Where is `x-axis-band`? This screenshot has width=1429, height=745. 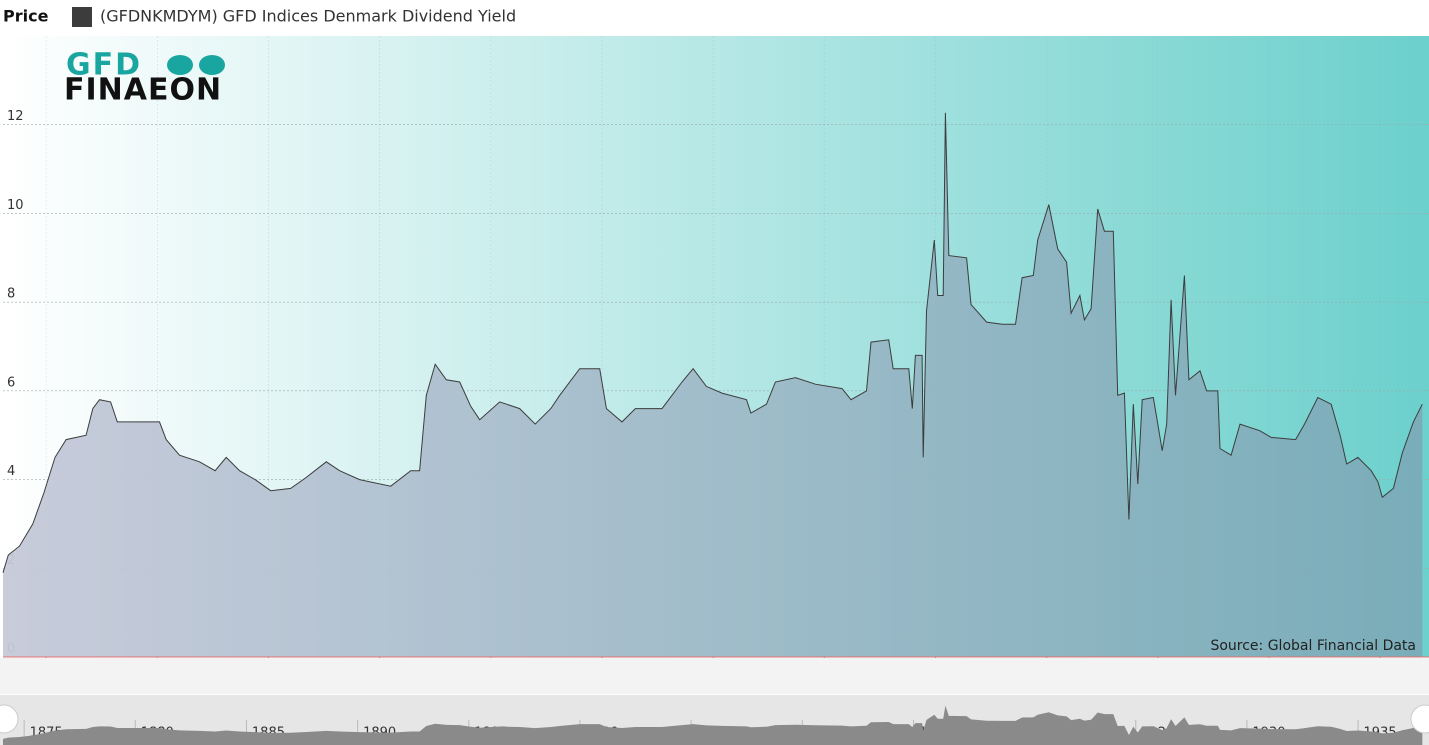
x-axis-band is located at coordinates (714, 676).